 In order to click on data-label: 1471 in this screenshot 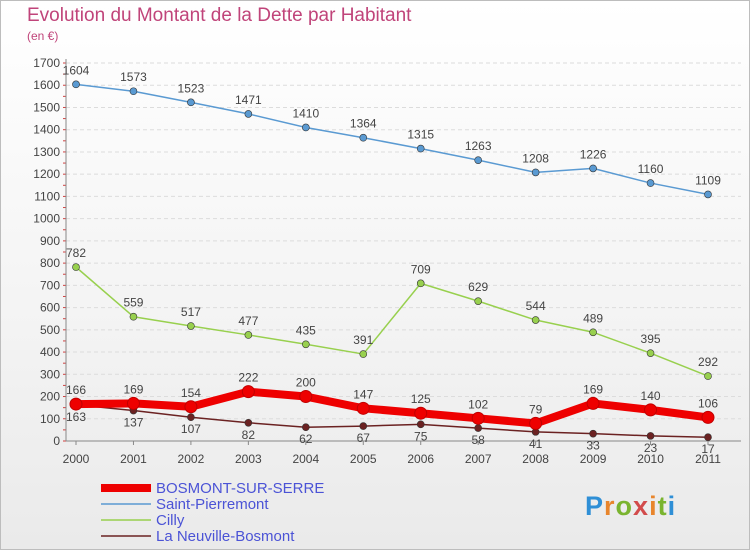, I will do `click(248, 100)`.